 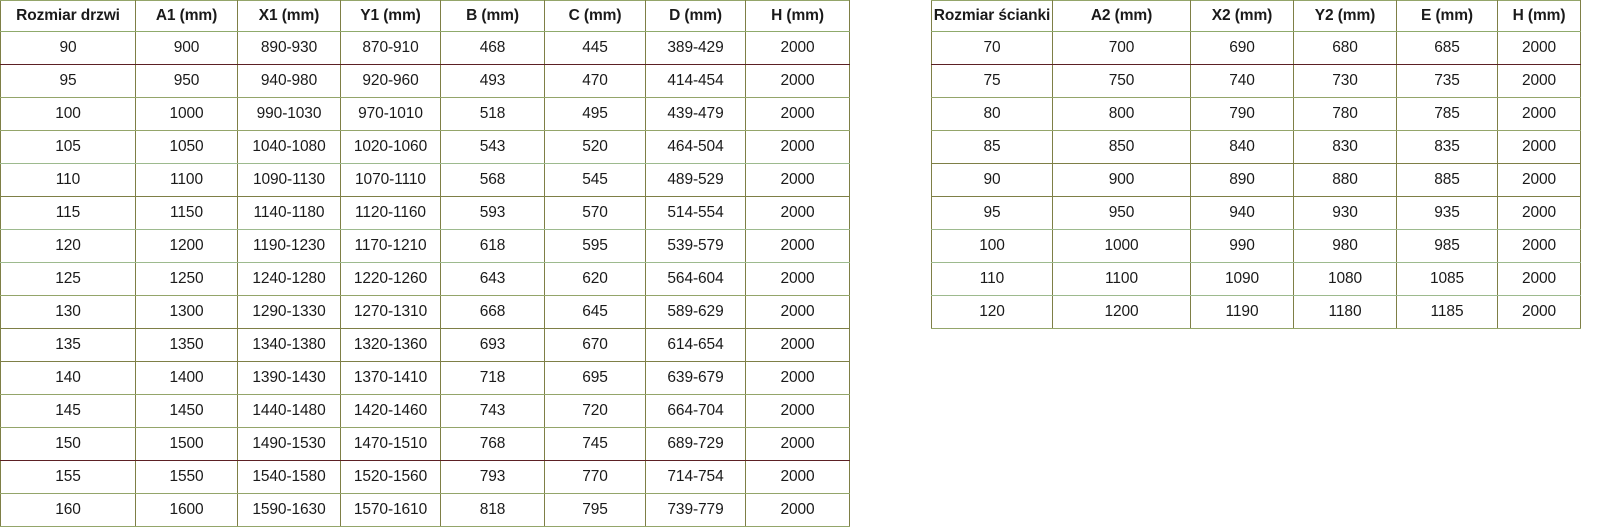 What do you see at coordinates (1121, 312) in the screenshot?
I see `wall-cell-r8-c1: 1200` at bounding box center [1121, 312].